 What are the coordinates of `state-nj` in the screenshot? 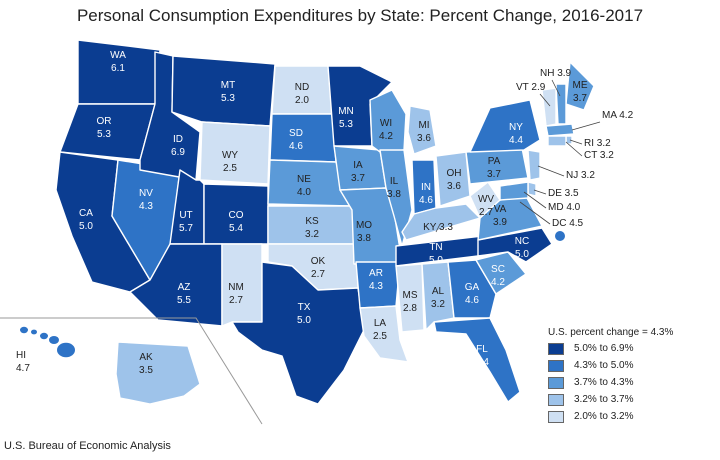 It's located at (534, 165).